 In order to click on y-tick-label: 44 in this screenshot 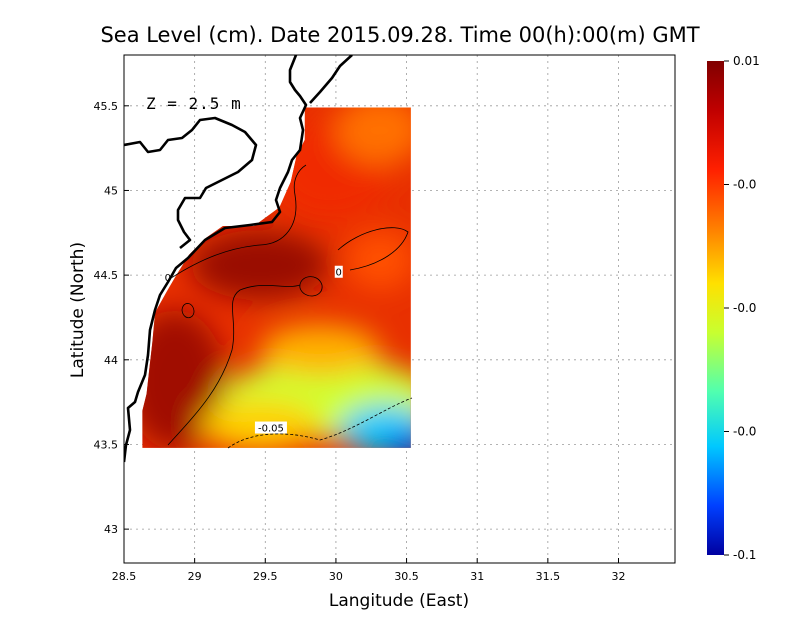, I will do `click(111, 360)`.